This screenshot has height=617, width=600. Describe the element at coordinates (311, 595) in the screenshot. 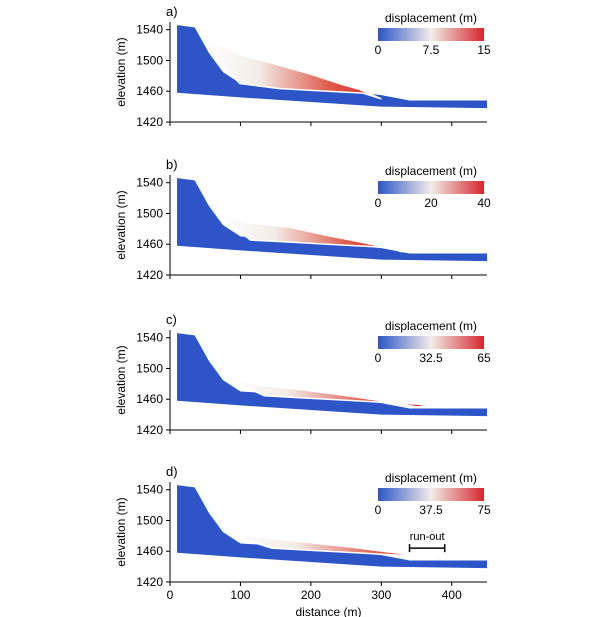

I see `x-tick-label: 200` at that location.